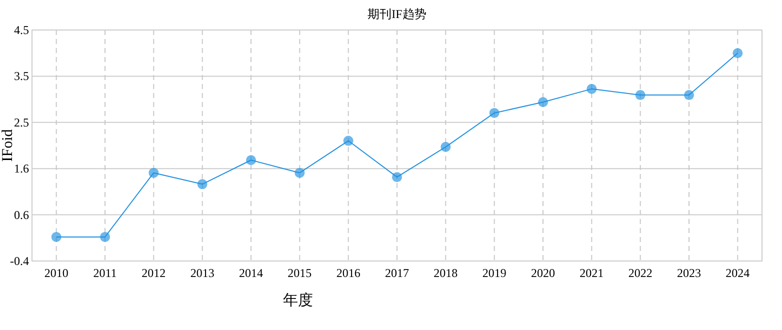 This screenshot has width=782, height=330. I want to click on x-tick-label: 2024, so click(738, 273).